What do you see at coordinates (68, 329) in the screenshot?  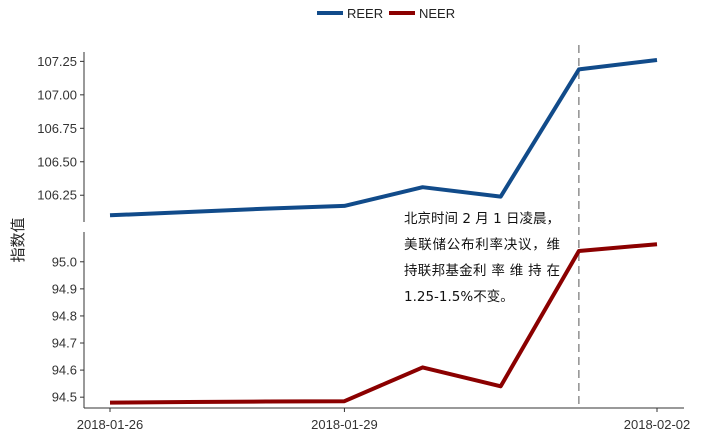 I see `y-ticks-bottom: 94.5 94.6 94.7 94.8 94.9 95.0` at bounding box center [68, 329].